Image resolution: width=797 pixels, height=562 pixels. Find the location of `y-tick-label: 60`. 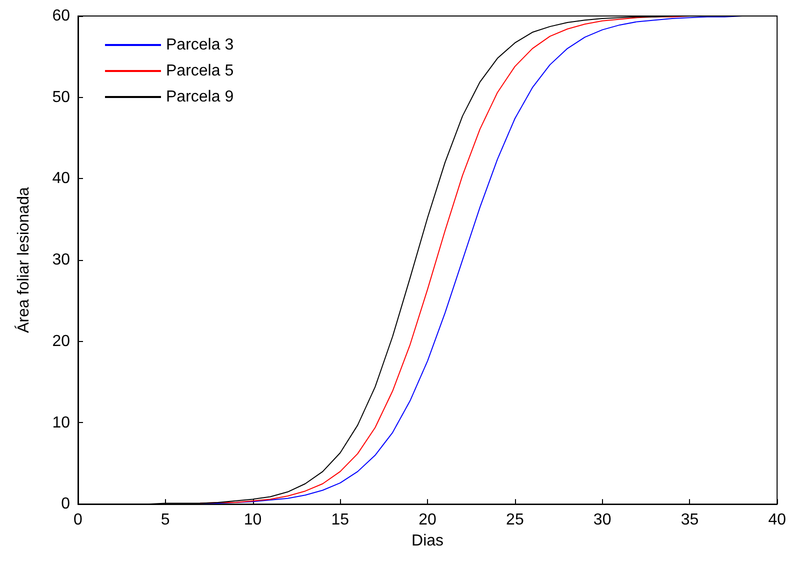

y-tick-label: 60 is located at coordinates (61, 16).